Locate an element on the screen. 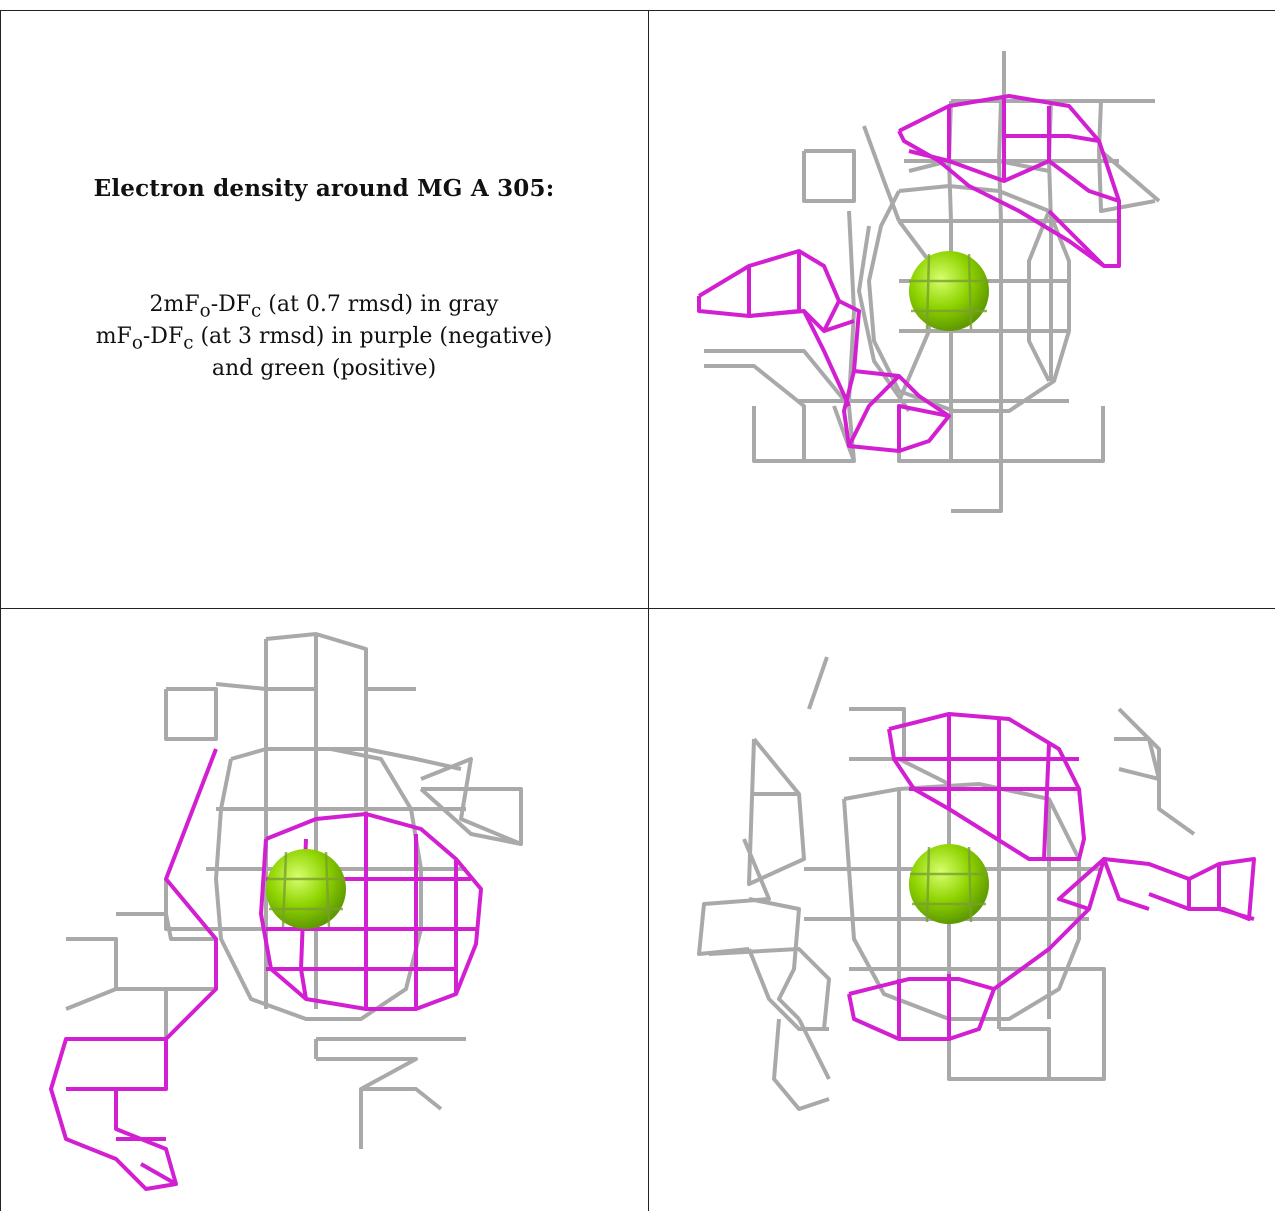  density-view-1-svg is located at coordinates (929, 282).